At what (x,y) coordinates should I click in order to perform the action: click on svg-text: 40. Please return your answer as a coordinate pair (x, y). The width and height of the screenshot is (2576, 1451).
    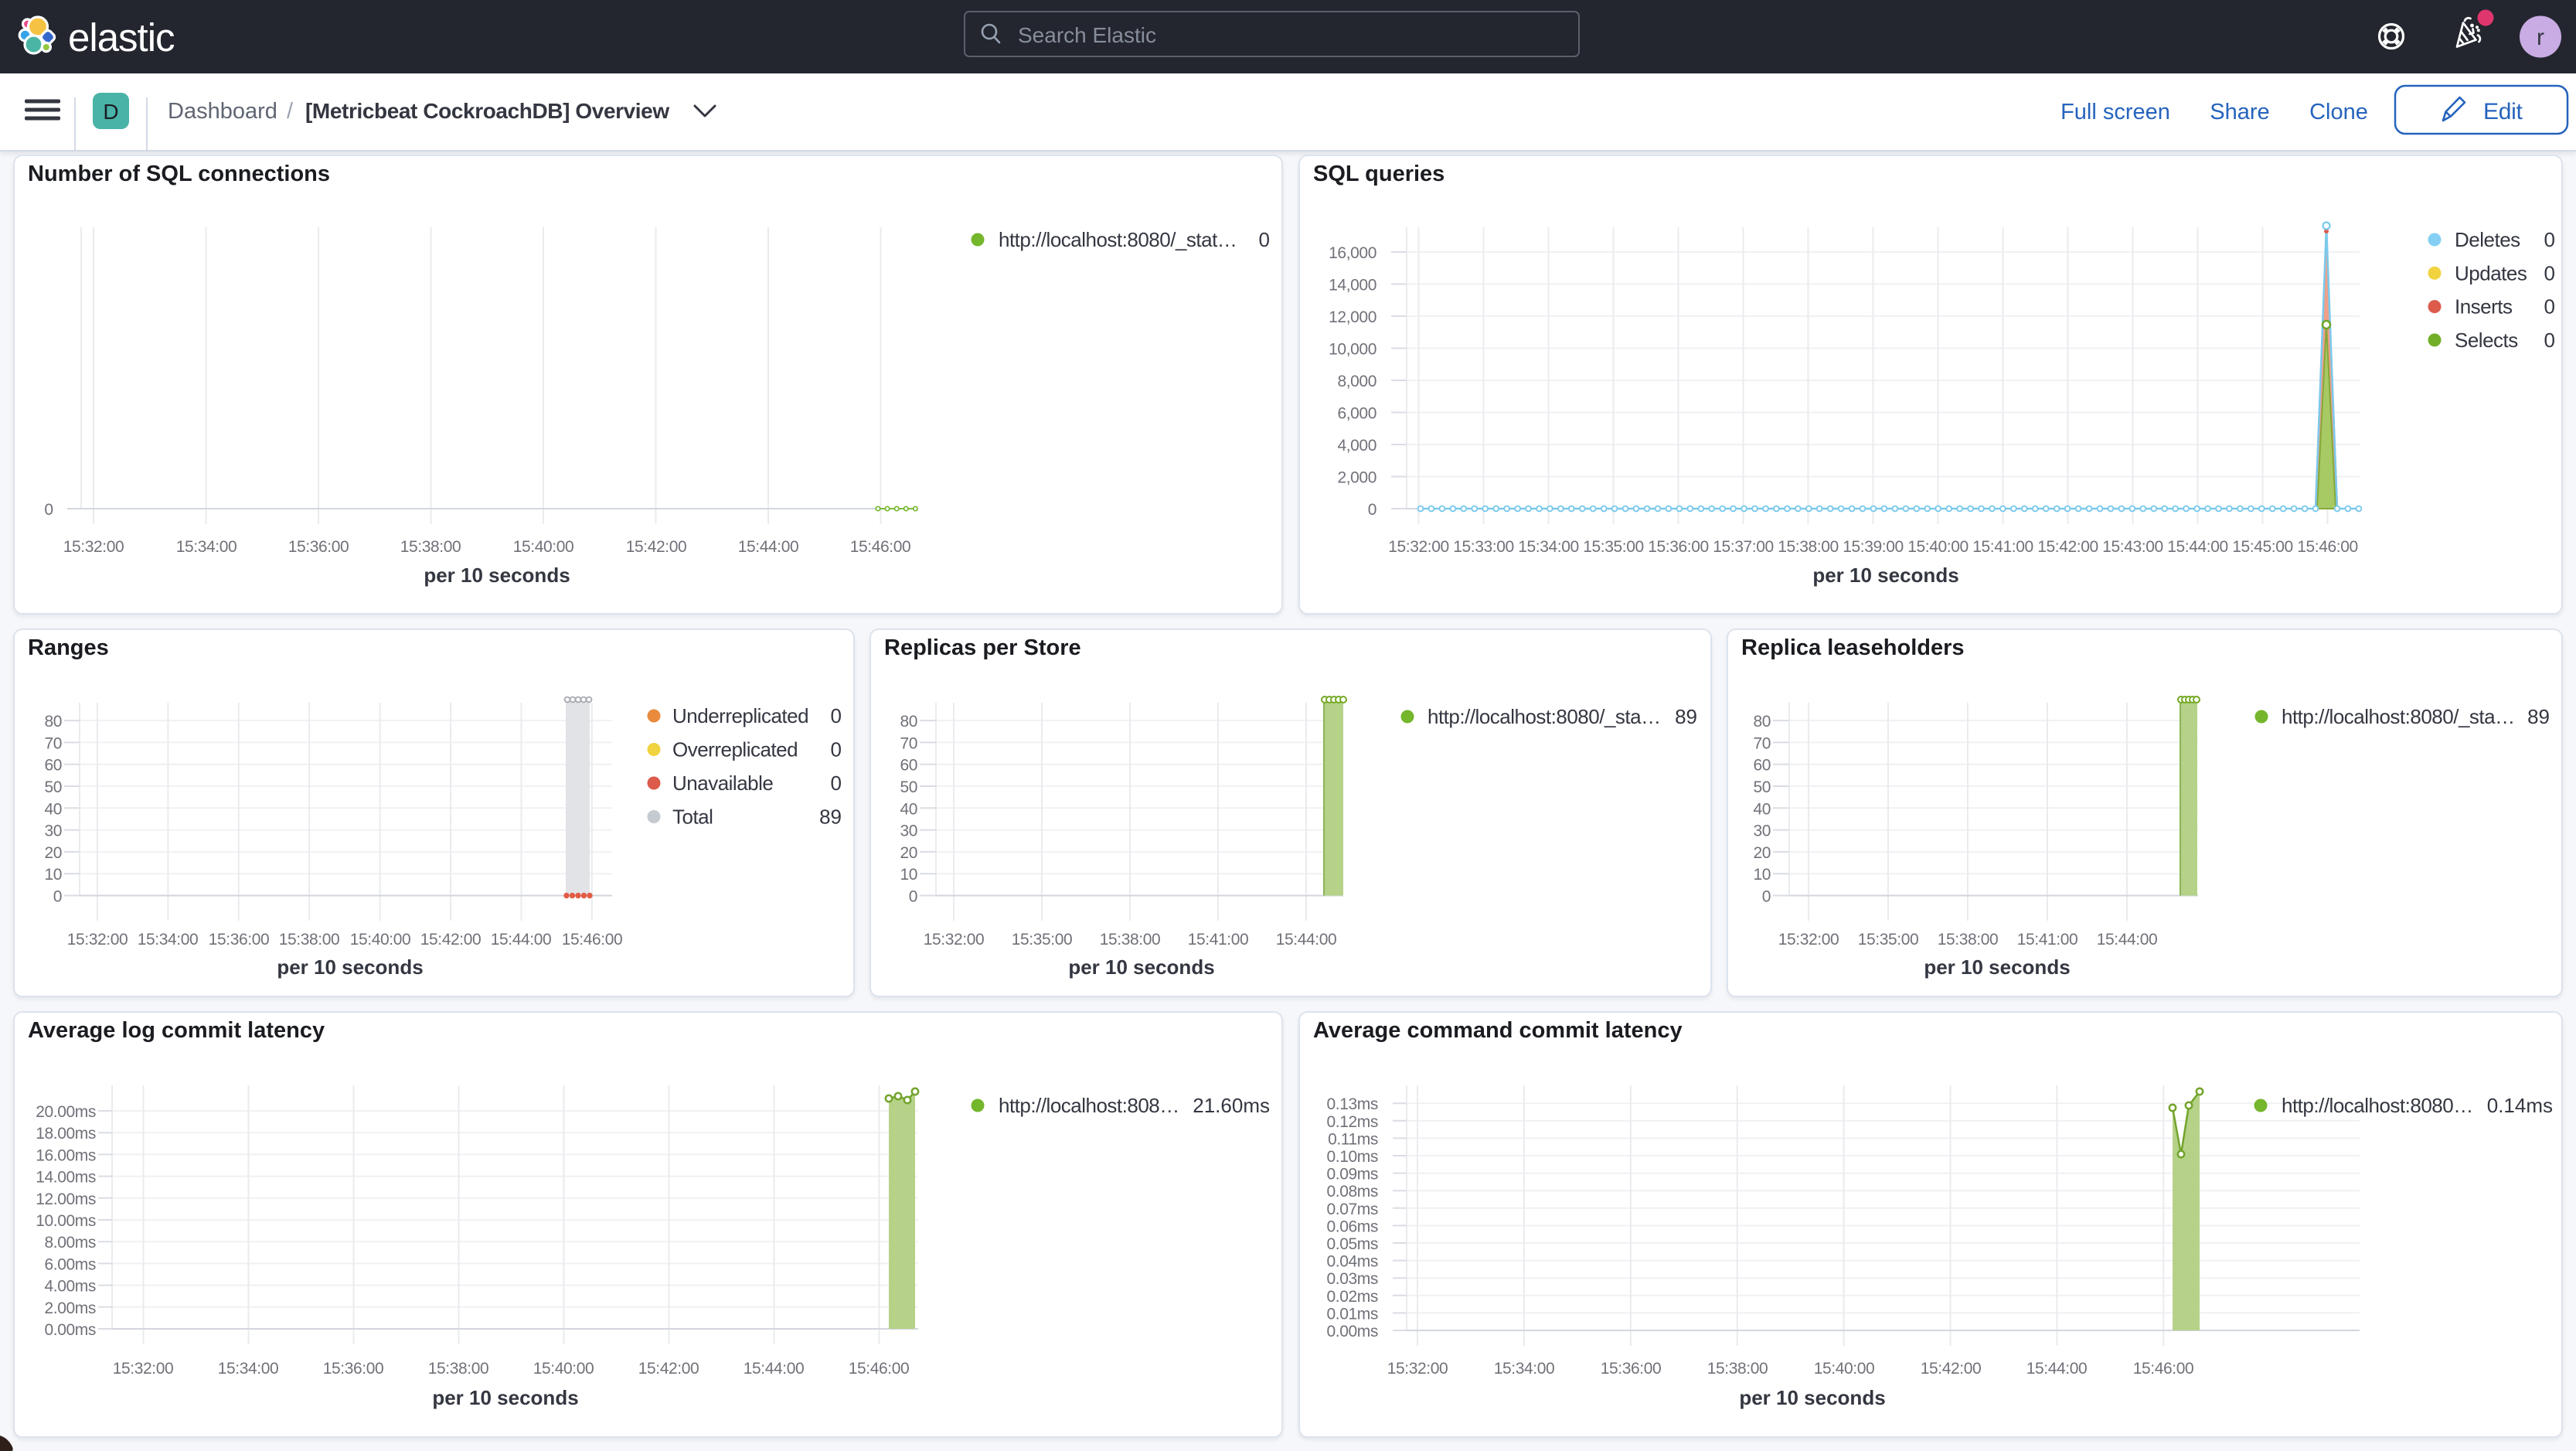
    Looking at the image, I should click on (53, 809).